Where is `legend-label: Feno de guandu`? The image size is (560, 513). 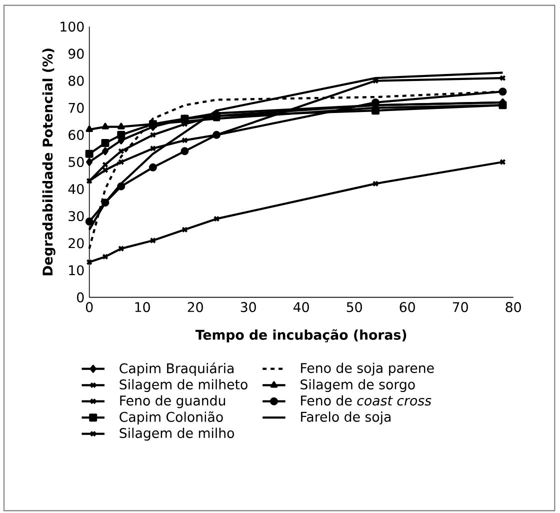 legend-label: Feno de guandu is located at coordinates (173, 401).